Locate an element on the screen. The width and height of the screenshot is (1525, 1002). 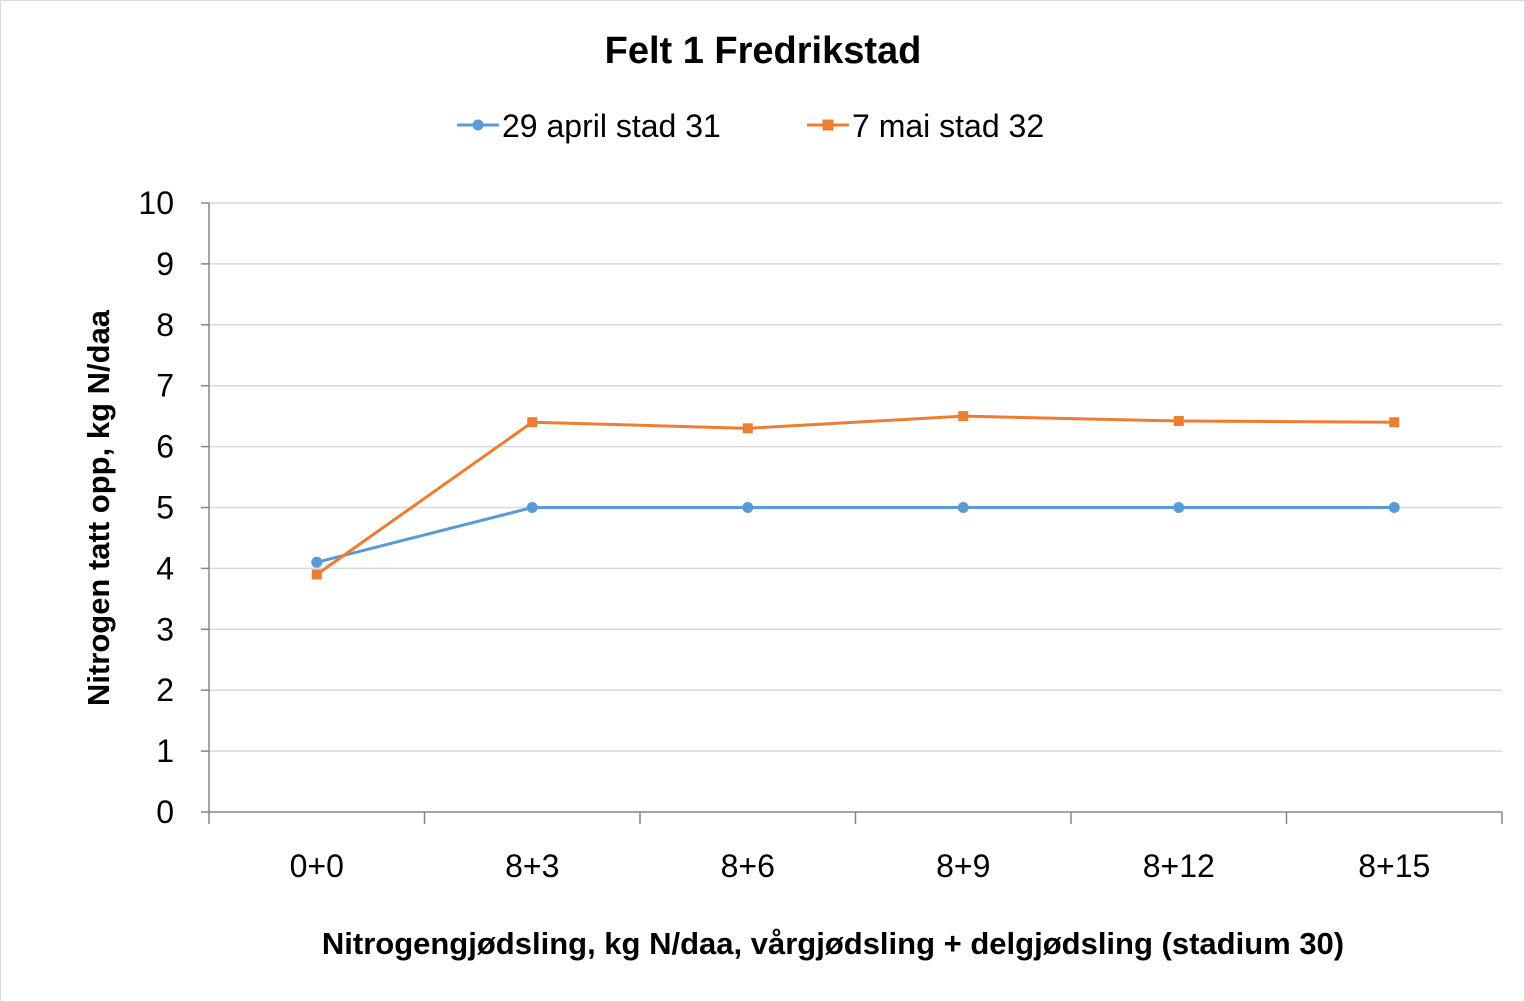
y-axis-ticks: 0 1 2 3 4 5 6 7 8 9 10 is located at coordinates (173, 507).